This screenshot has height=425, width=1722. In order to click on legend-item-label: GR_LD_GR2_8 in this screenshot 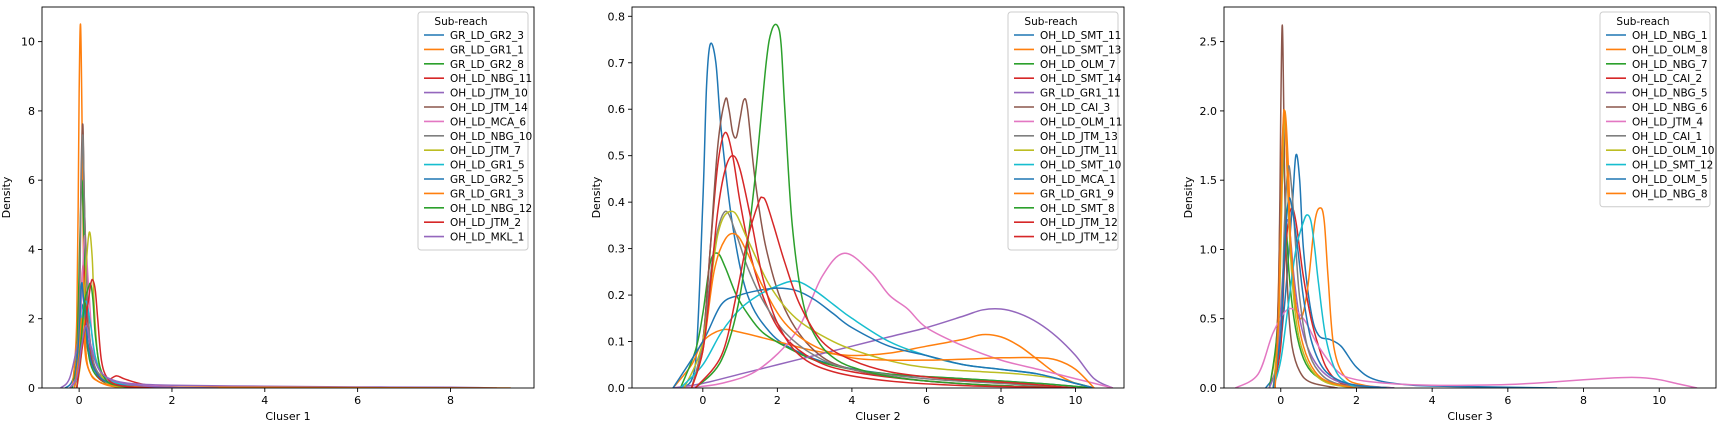, I will do `click(487, 65)`.